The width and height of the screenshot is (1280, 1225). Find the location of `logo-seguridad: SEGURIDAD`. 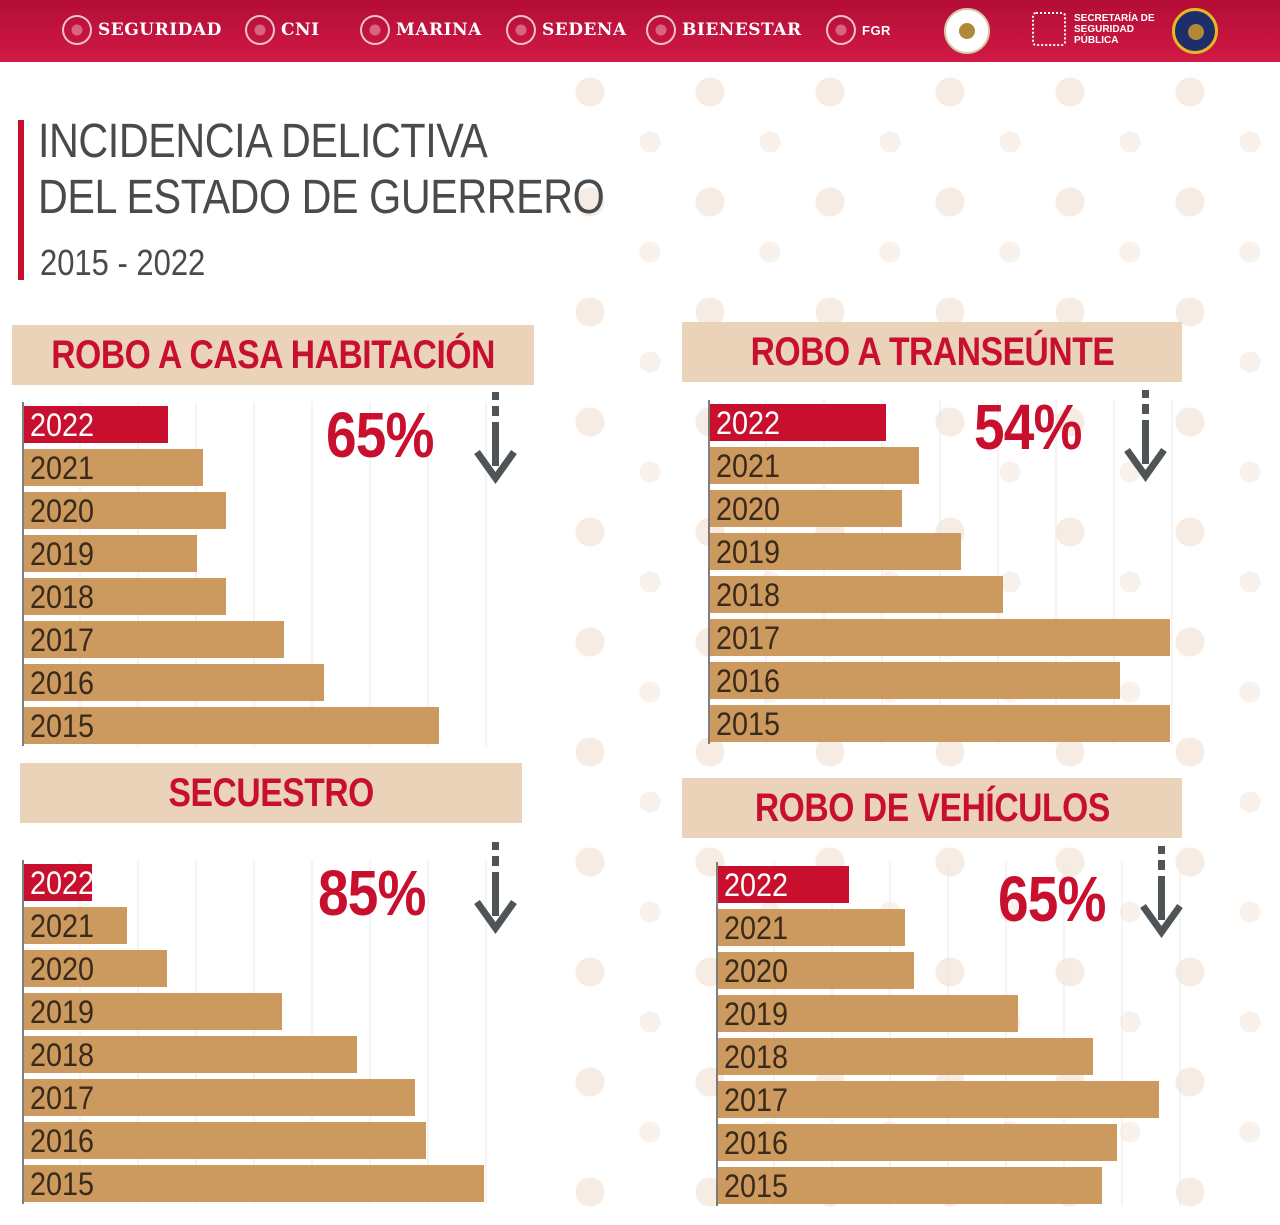

logo-seguridad: SEGURIDAD is located at coordinates (142, 30).